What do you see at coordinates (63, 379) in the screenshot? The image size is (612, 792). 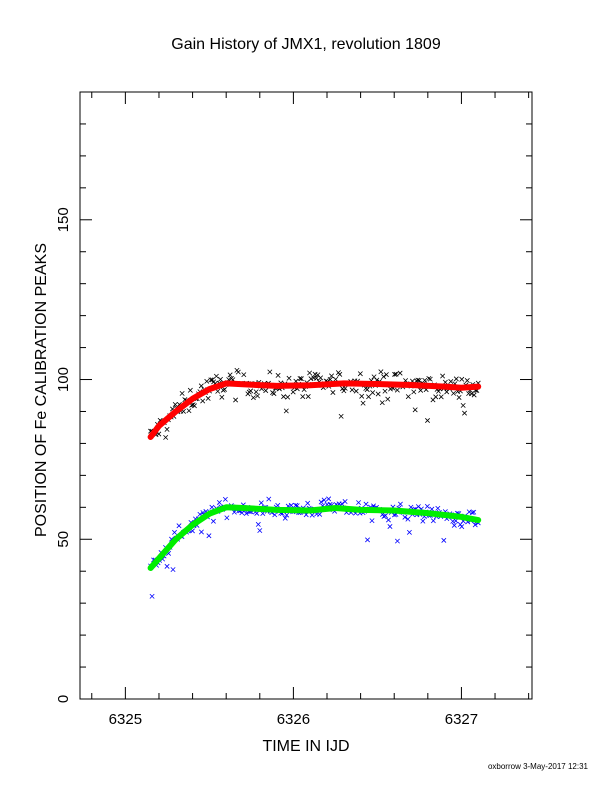 I see `y-tick-label: 100` at bounding box center [63, 379].